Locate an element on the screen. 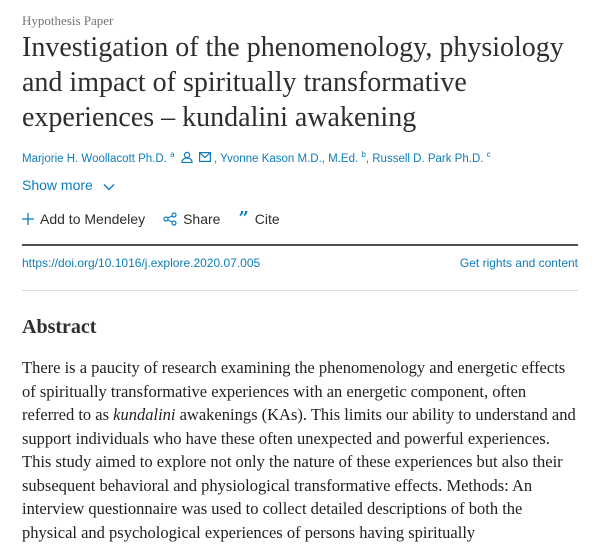 This screenshot has height=544, width=600. share-label: Share is located at coordinates (202, 219).